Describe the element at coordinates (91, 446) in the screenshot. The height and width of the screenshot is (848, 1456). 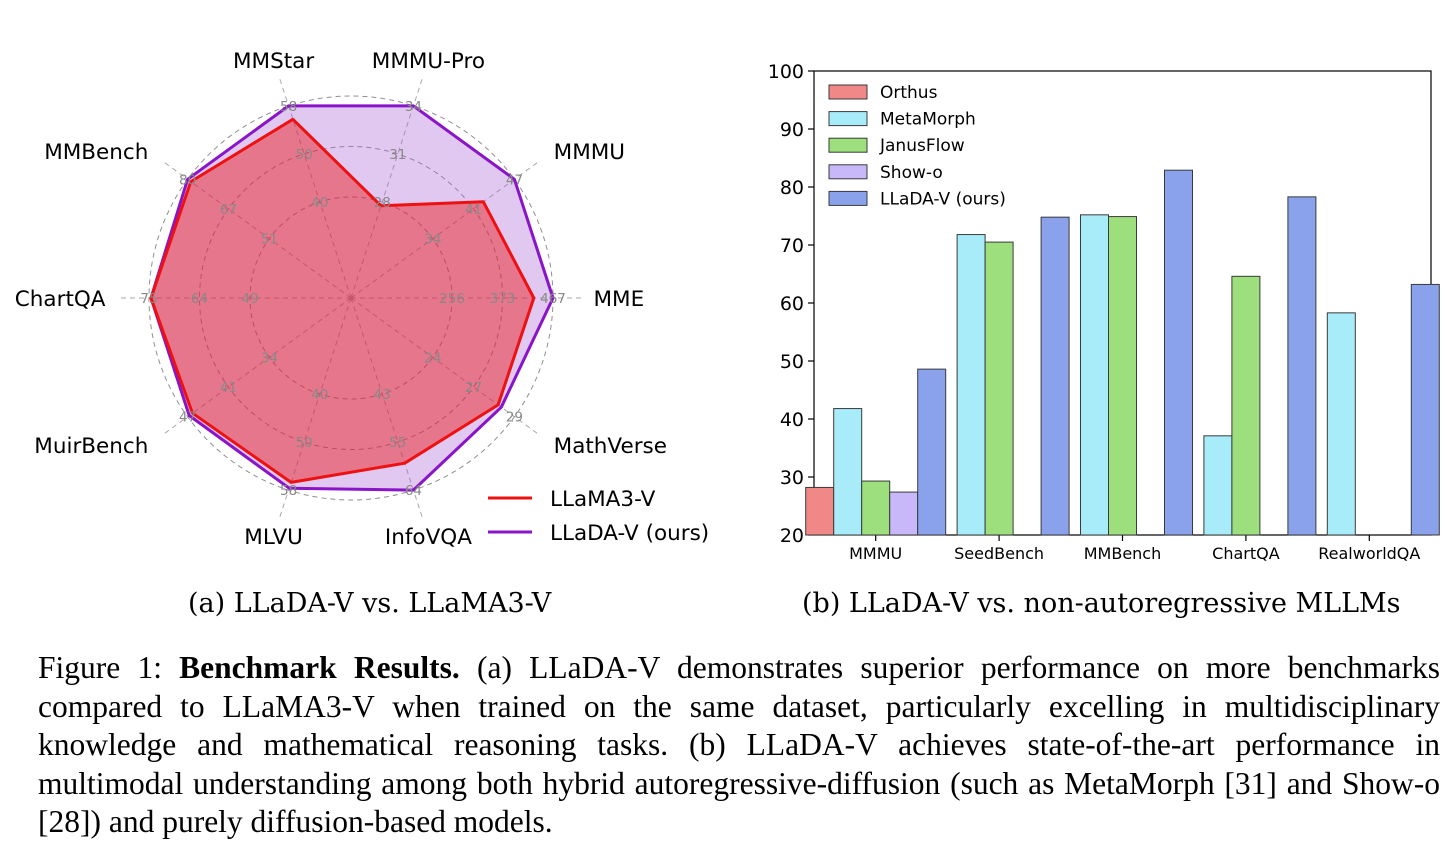
I see `radar-axis-label: MuirBench` at that location.